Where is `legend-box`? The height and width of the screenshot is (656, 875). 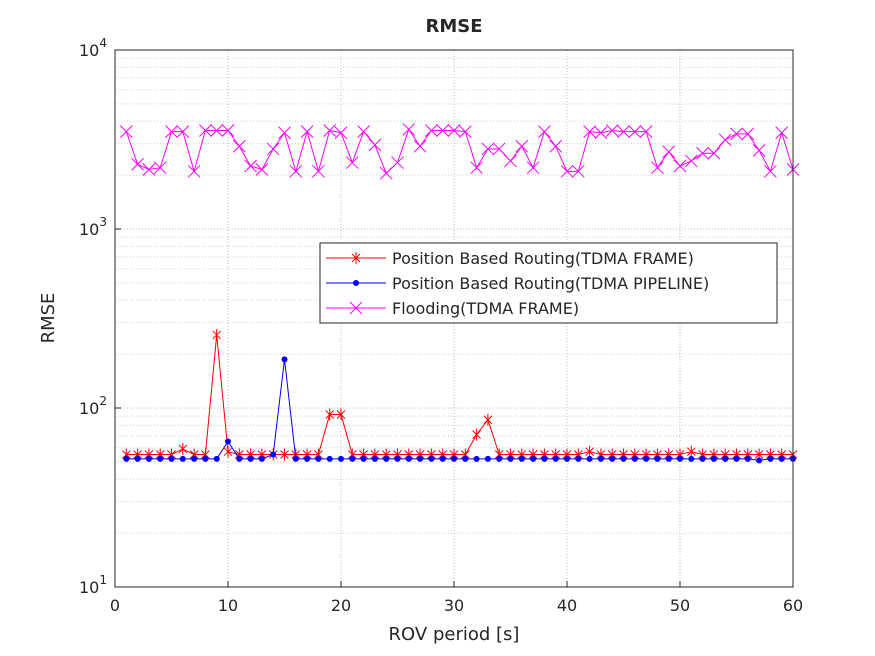 legend-box is located at coordinates (548, 283).